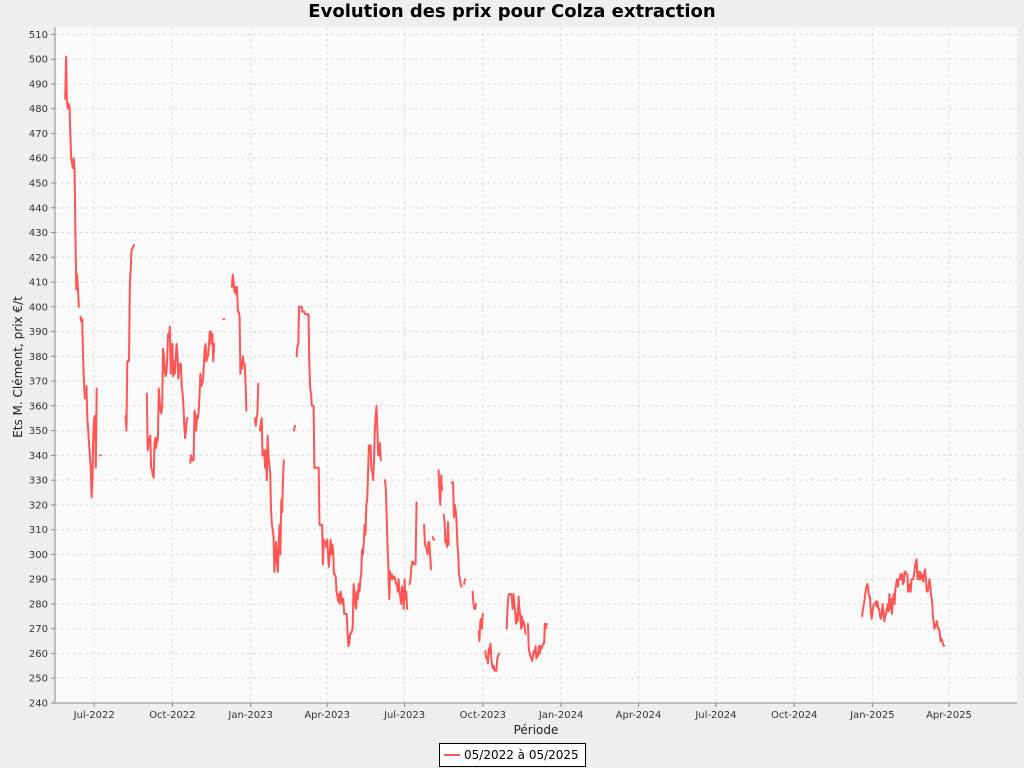  I want to click on y-tick-label: 510, so click(38, 35).